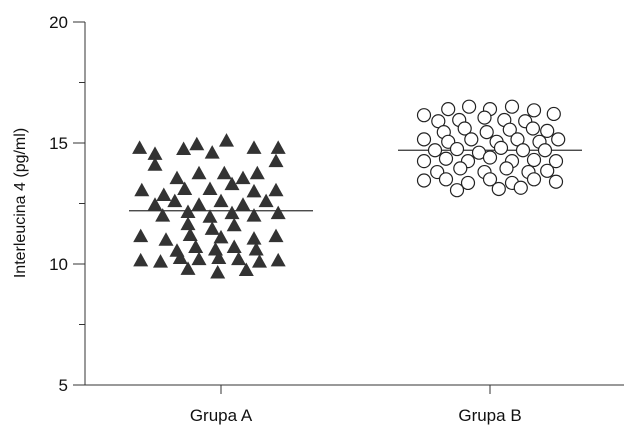  What do you see at coordinates (489, 415) in the screenshot?
I see `x-category-label: Grupa B` at bounding box center [489, 415].